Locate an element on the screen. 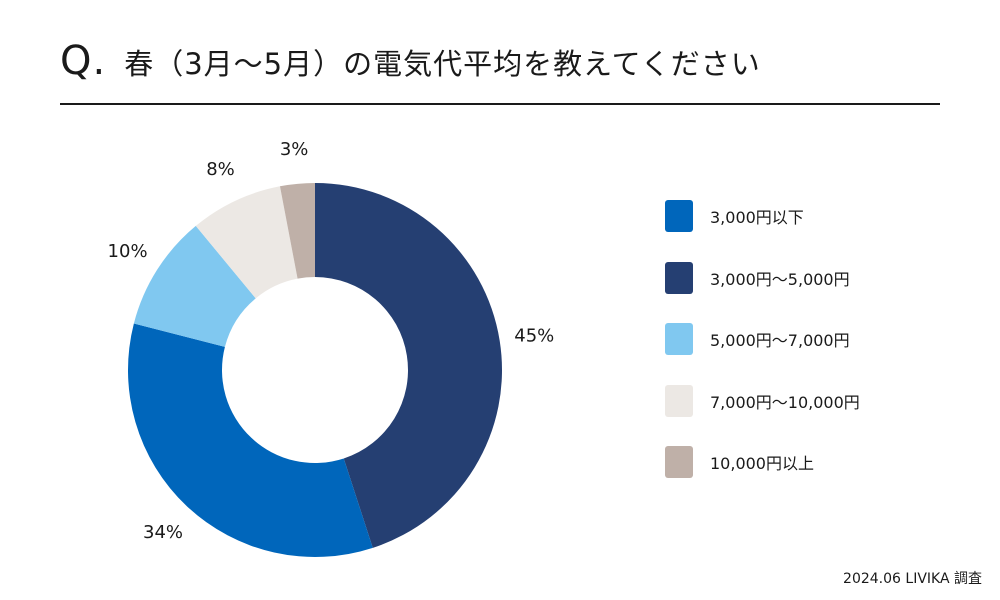 This screenshot has width=1000, height=600. slice-label-2: 10% is located at coordinates (128, 251).